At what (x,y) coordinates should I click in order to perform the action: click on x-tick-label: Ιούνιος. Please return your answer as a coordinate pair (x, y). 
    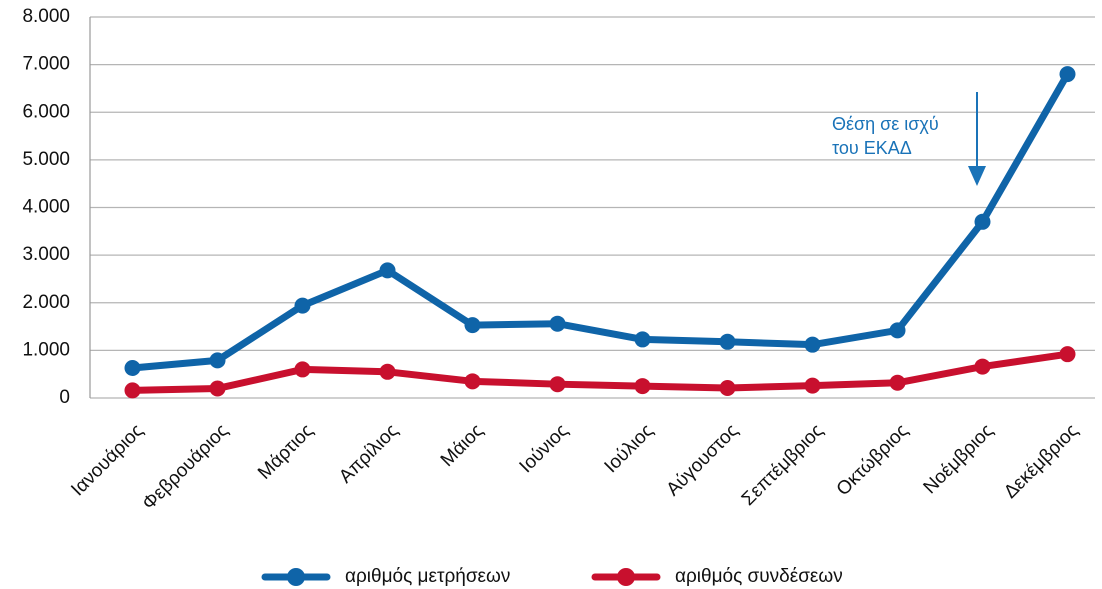
    Looking at the image, I should click on (544, 448).